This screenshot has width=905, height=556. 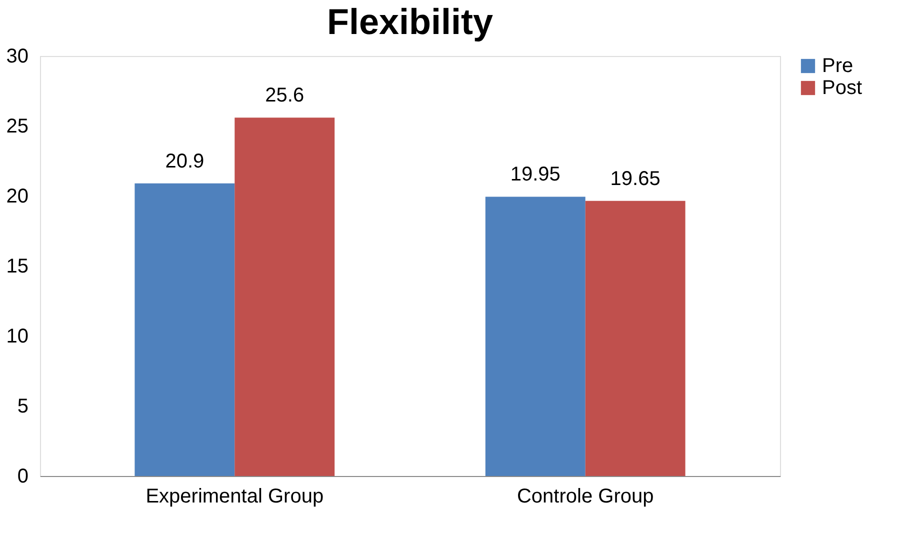 I want to click on x-tick-label: Experimental Group, so click(x=235, y=497).